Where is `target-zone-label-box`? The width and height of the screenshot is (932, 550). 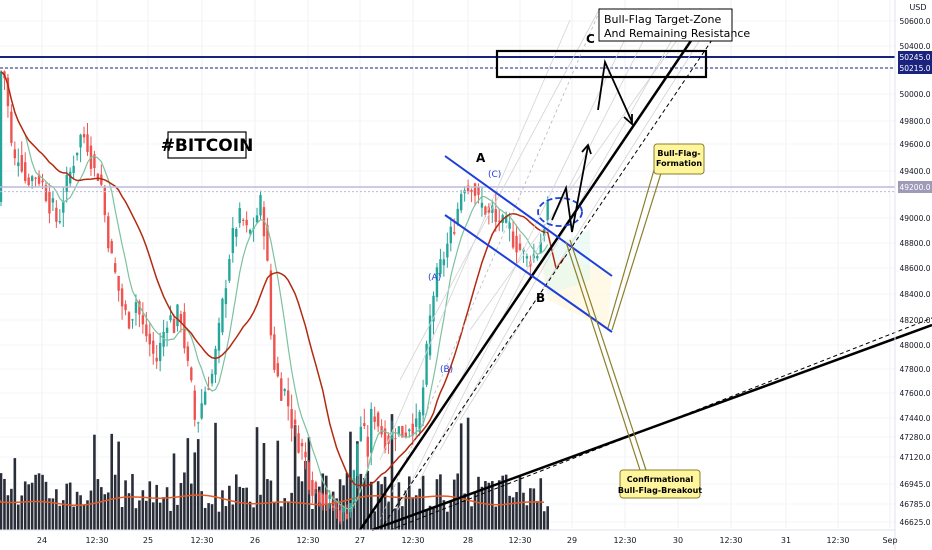 target-zone-label-box is located at coordinates (665, 25).